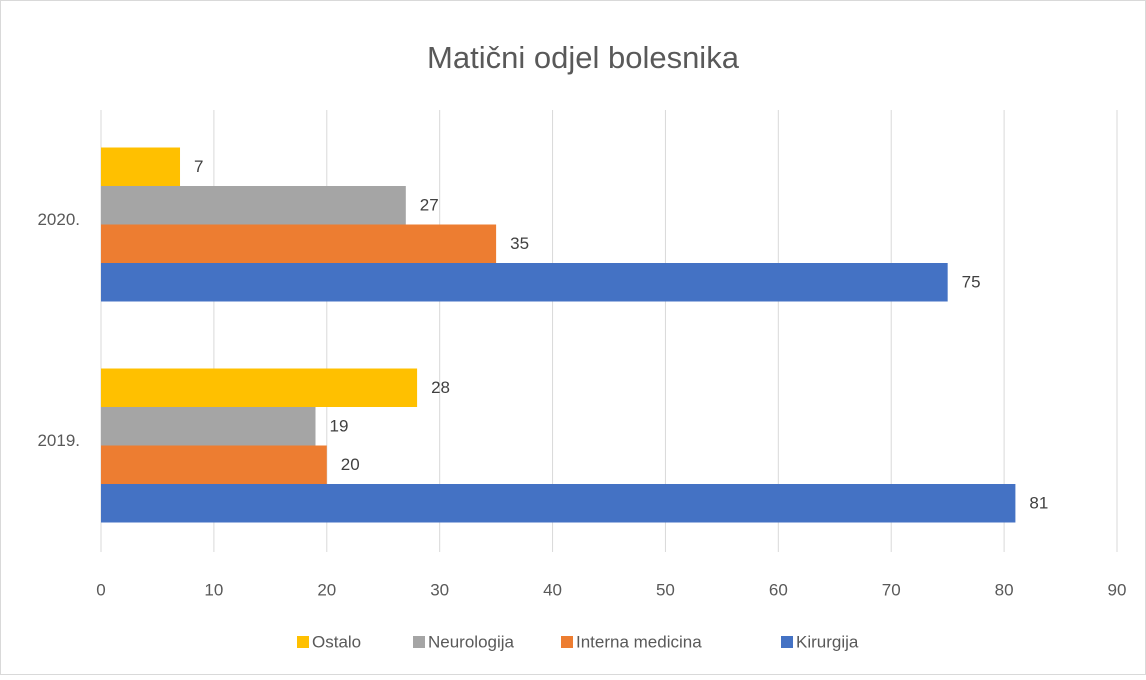  I want to click on value-label: 20, so click(350, 464).